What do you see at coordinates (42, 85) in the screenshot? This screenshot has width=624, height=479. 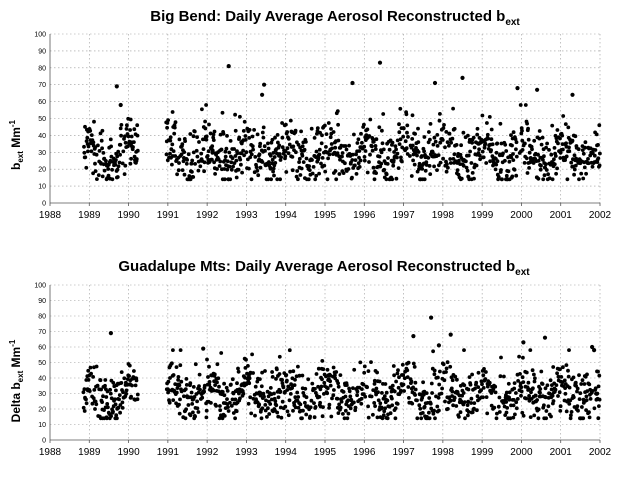 I see `y-tick-label: 70` at bounding box center [42, 85].